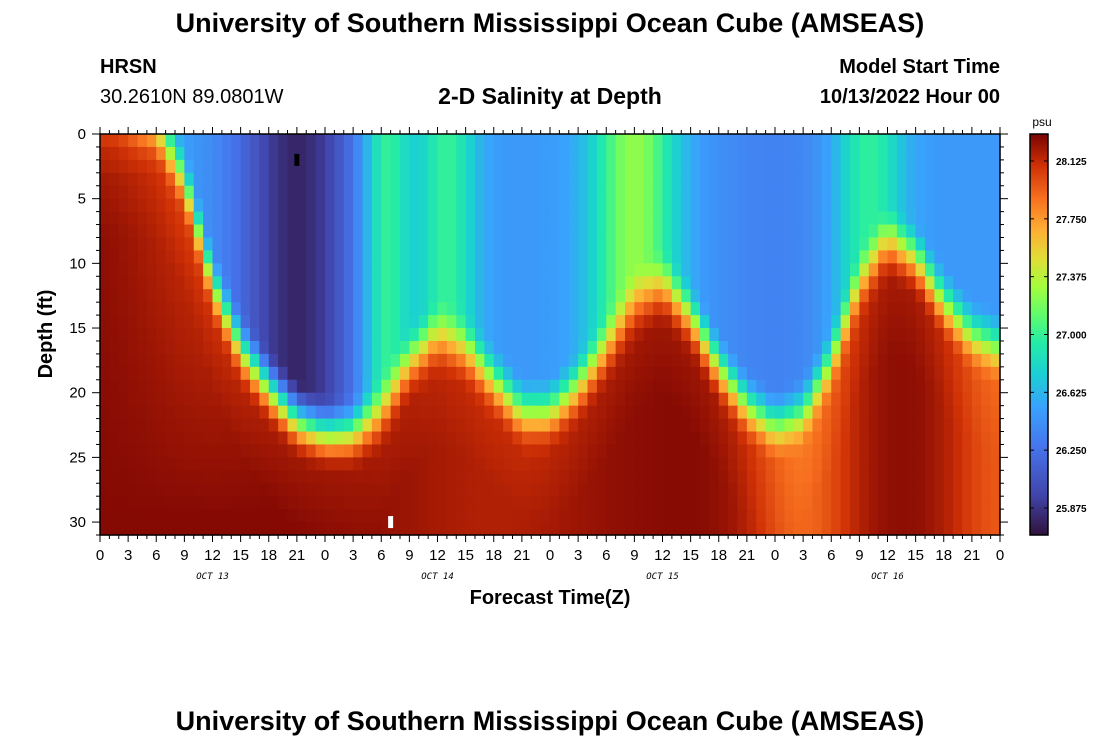  Describe the element at coordinates (297, 555) in the screenshot. I see `x-tick-label: 21` at that location.